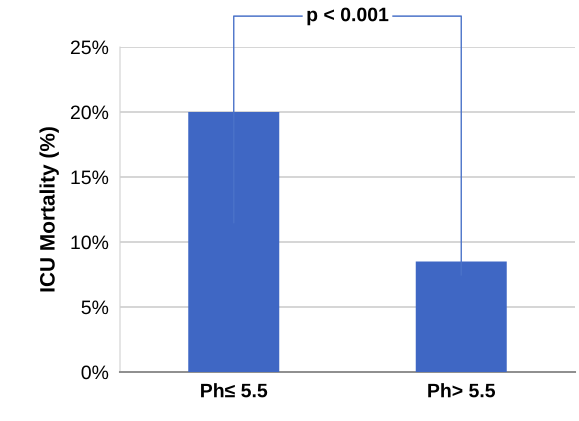 The image size is (579, 421). I want to click on y-tick-label: 25%, so click(89, 47).